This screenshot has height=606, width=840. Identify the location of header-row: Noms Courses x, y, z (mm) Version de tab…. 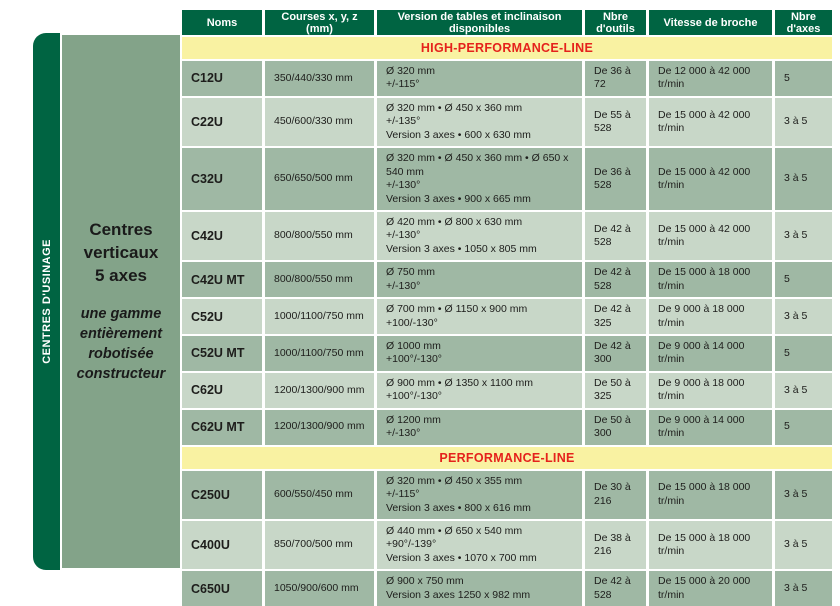
(507, 22).